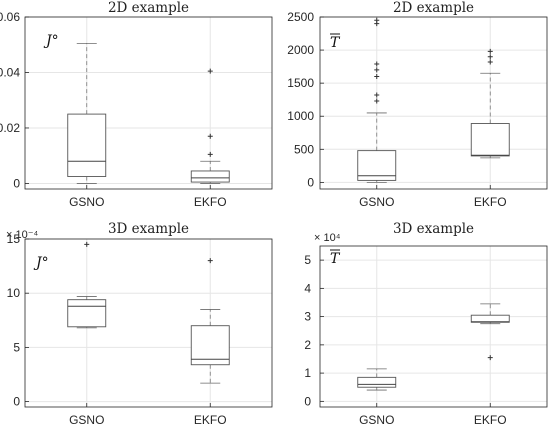  What do you see at coordinates (300, 83) in the screenshot?
I see `y-tick-label: 1500` at bounding box center [300, 83].